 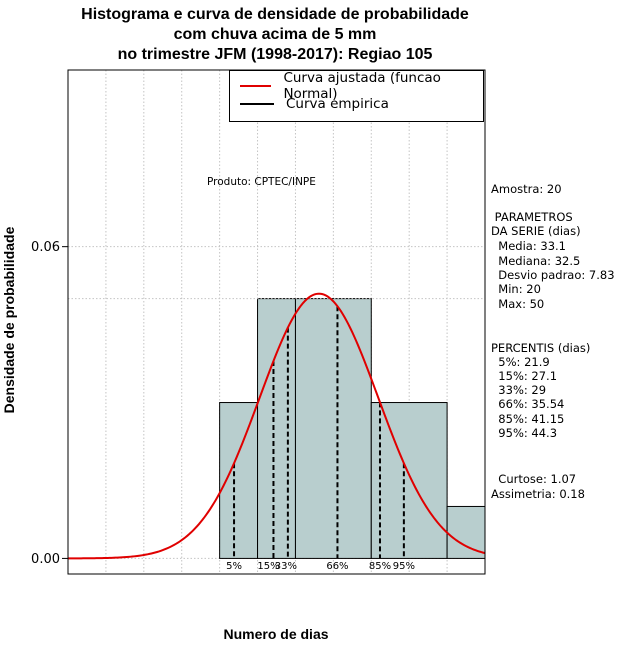 I want to click on chart-title-line-3: no trimestre JFM (1998-2017): Regiao 105, so click(x=275, y=54).